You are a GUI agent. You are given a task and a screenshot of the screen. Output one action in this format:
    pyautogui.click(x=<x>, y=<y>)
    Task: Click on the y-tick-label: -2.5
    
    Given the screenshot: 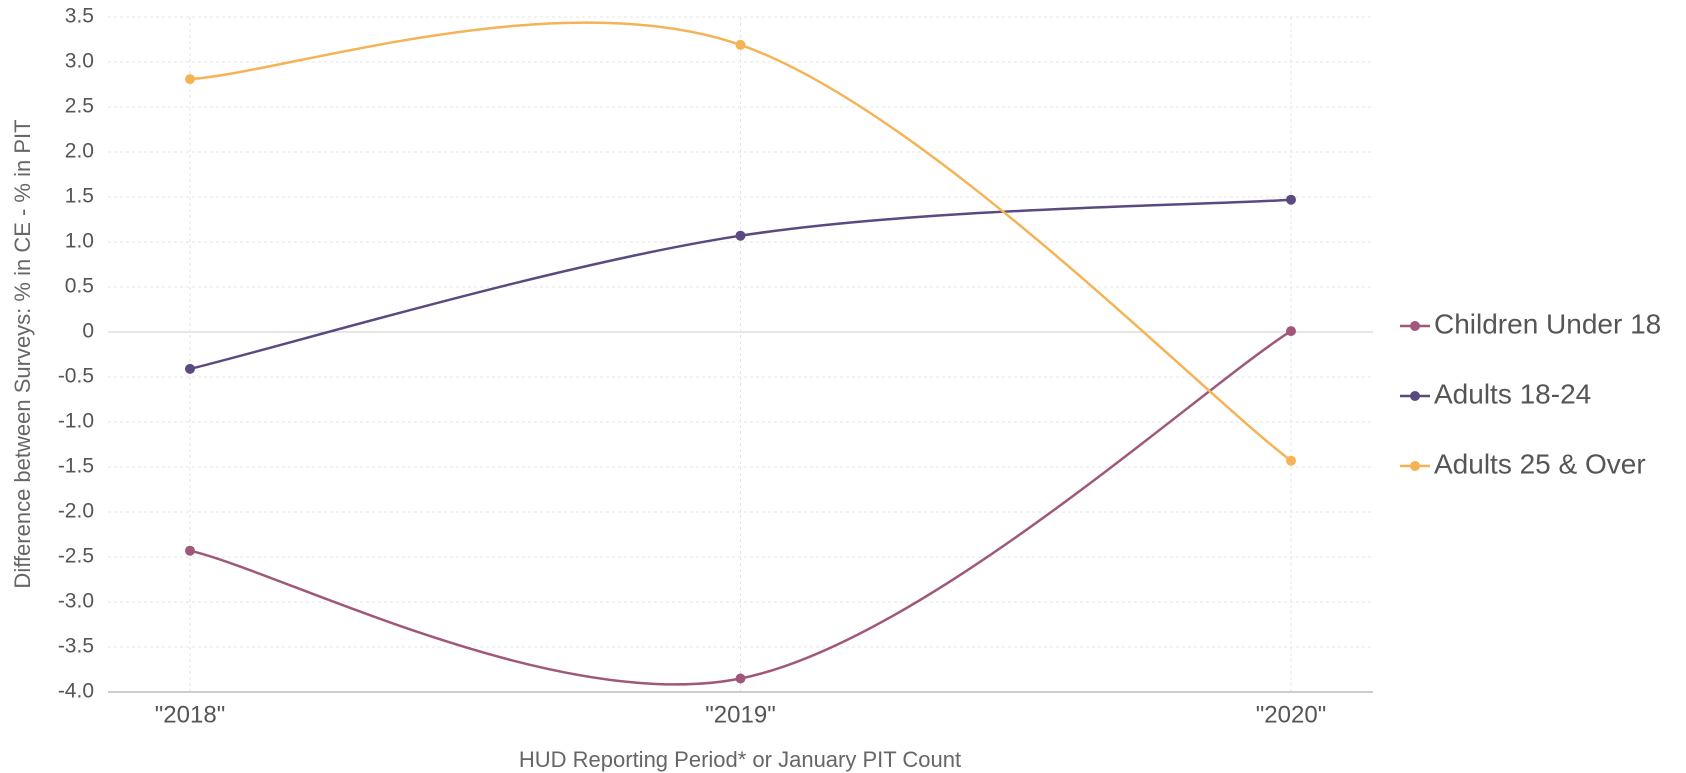 What is the action you would take?
    pyautogui.click(x=76, y=556)
    